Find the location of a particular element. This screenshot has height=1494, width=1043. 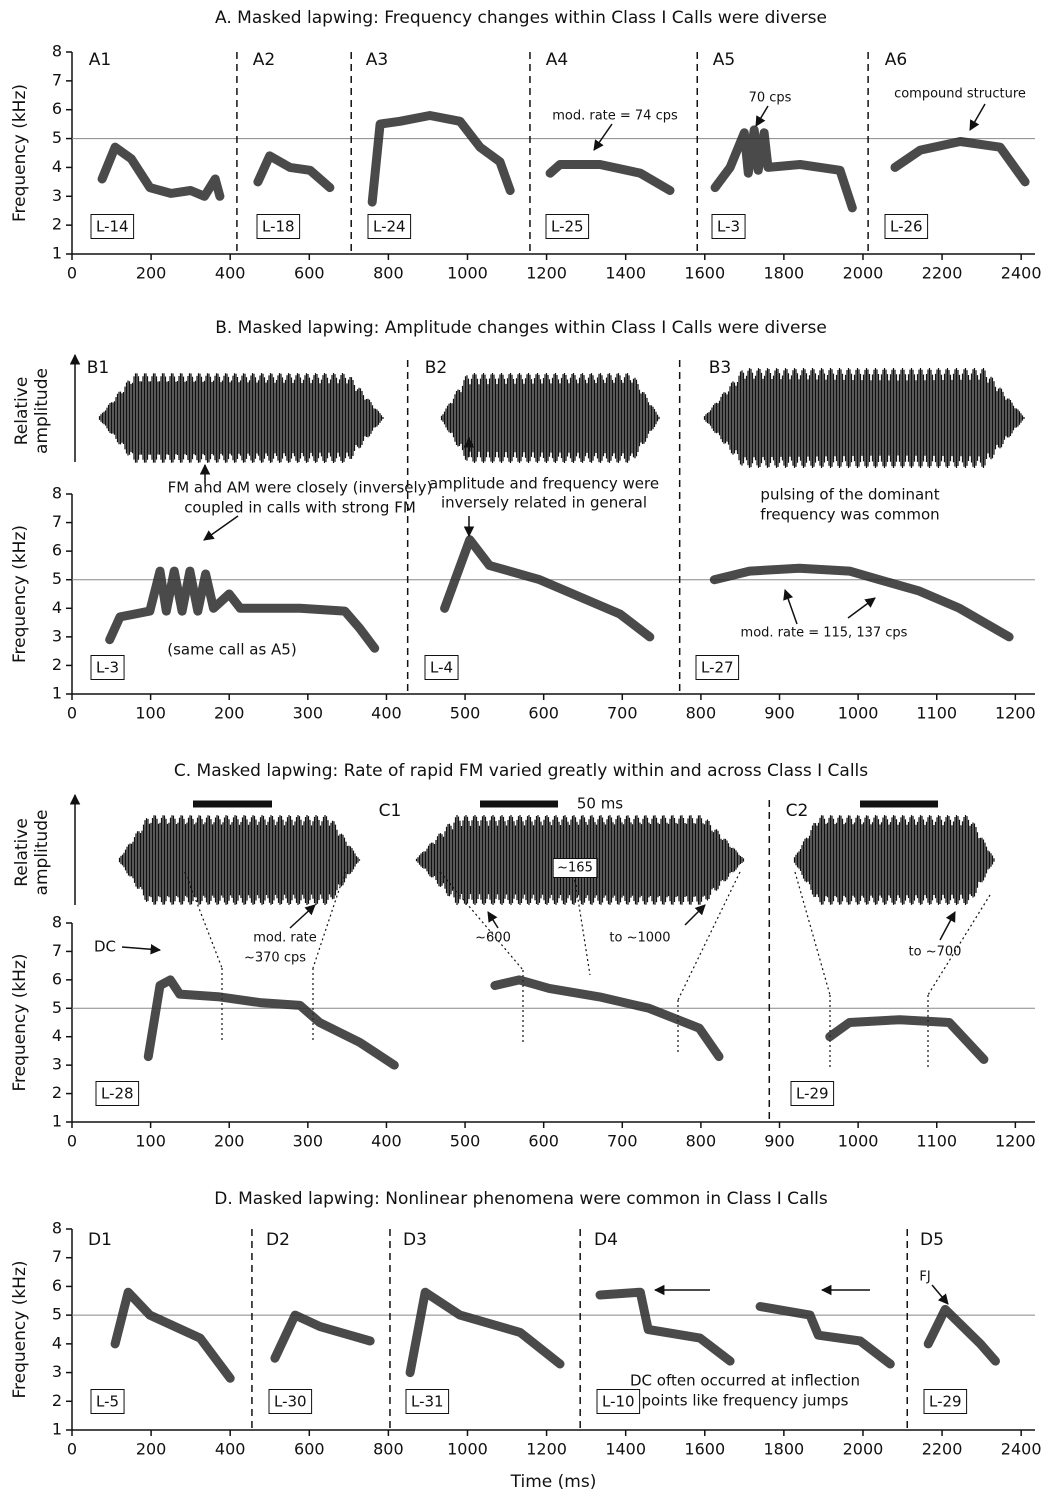

annotation: inversely related in general is located at coordinates (544, 503).